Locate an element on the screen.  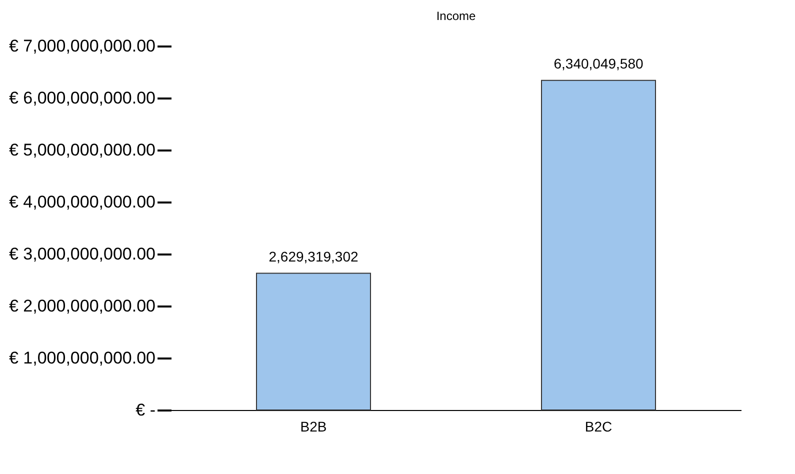
chart-title: Income is located at coordinates (456, 16).